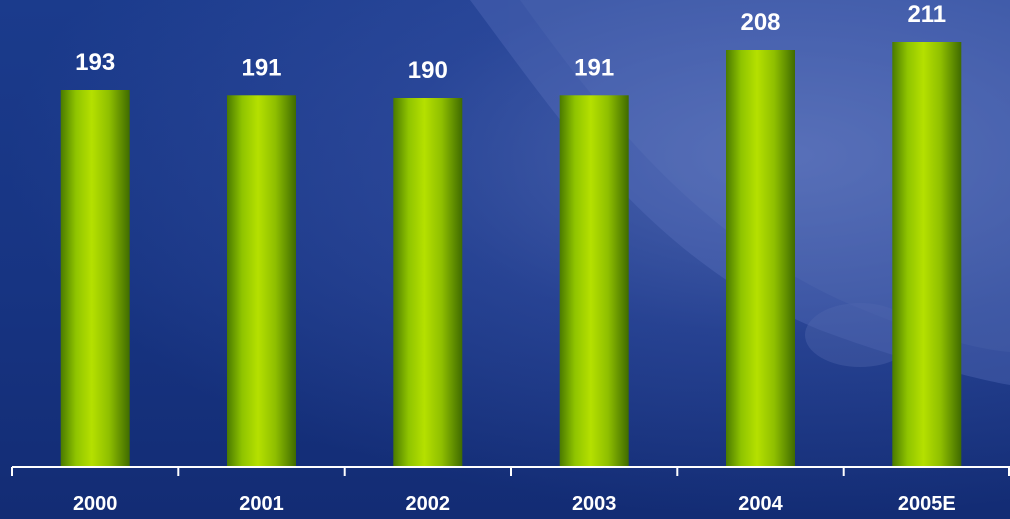  Describe the element at coordinates (428, 282) in the screenshot. I see `bar-2002` at that location.